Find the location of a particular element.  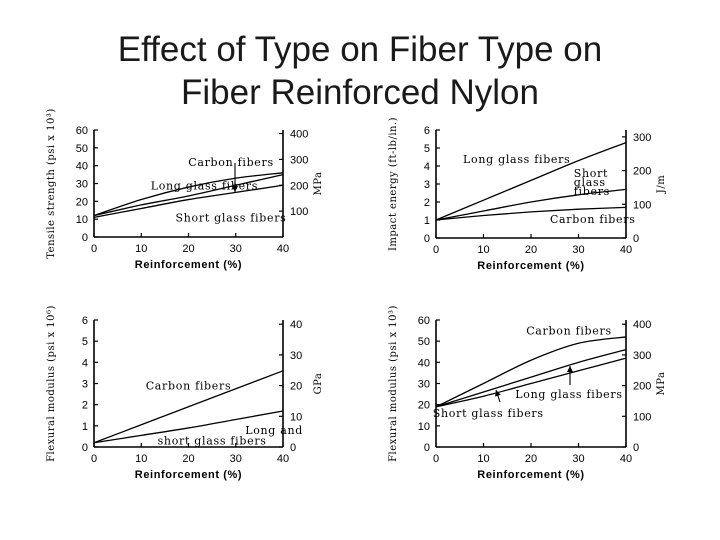

annotation-label: Long and is located at coordinates (274, 430).